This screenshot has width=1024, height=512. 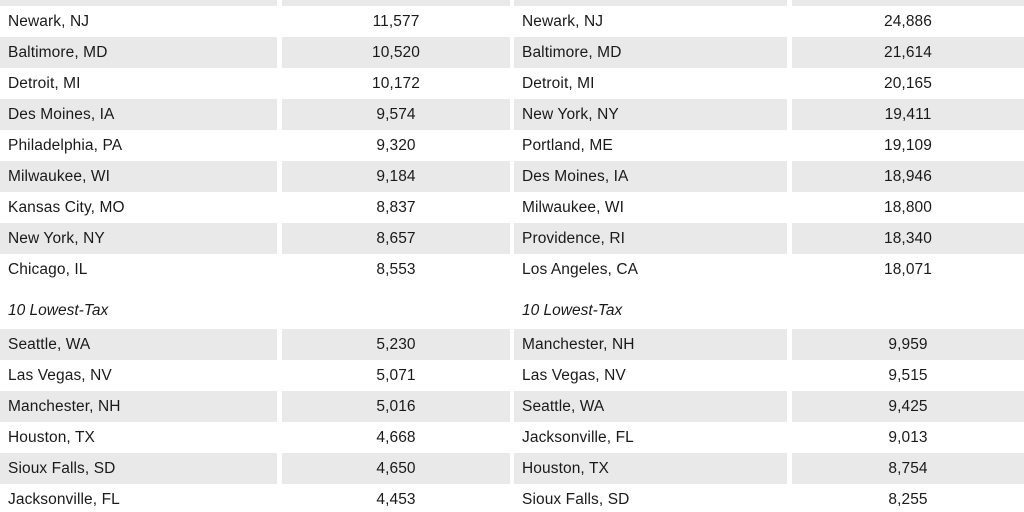 I want to click on value-cell: 5,016, so click(x=396, y=406).